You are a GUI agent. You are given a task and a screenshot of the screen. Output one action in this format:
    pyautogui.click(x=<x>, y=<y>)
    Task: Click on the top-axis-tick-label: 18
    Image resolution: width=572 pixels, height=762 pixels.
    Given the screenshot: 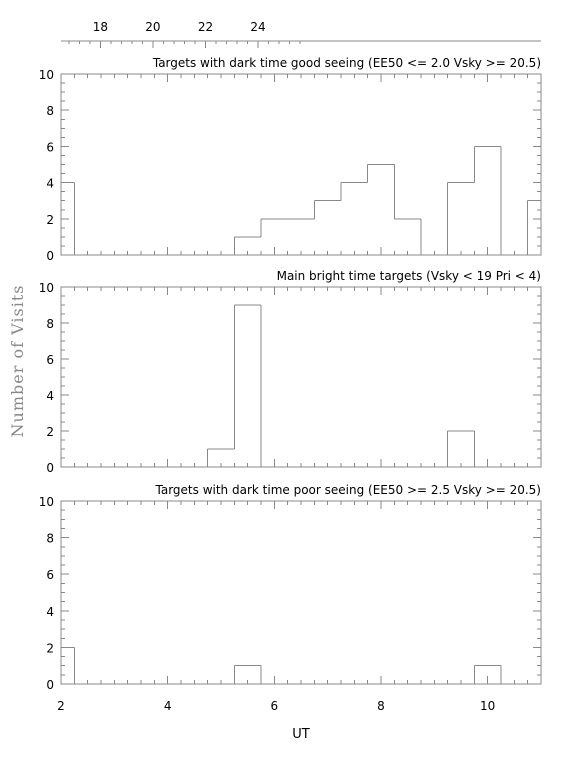 What is the action you would take?
    pyautogui.click(x=100, y=27)
    